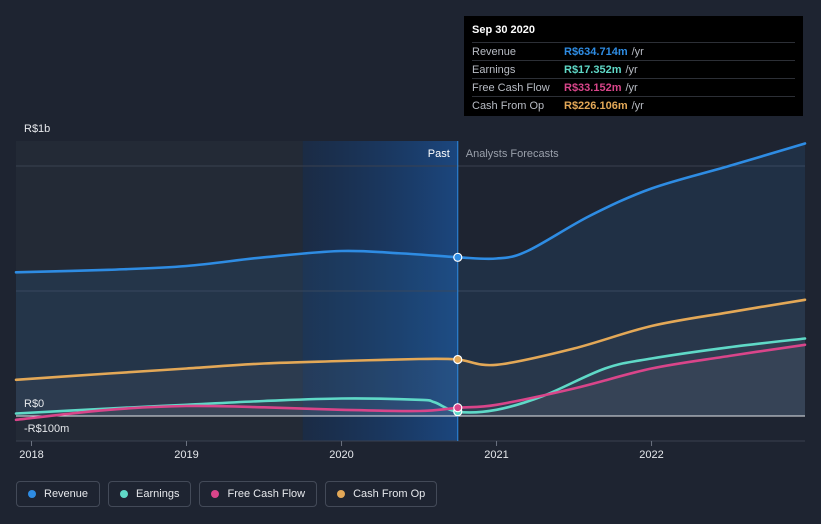  What do you see at coordinates (496, 455) in the screenshot?
I see `x-tick-label: 2021` at bounding box center [496, 455].